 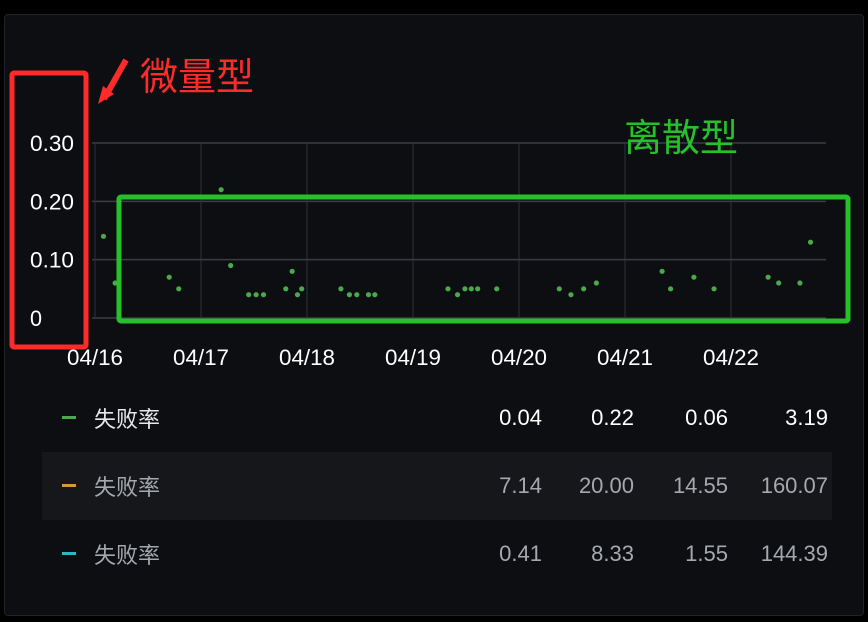 I want to click on legend-value: 8.33, so click(x=612, y=553).